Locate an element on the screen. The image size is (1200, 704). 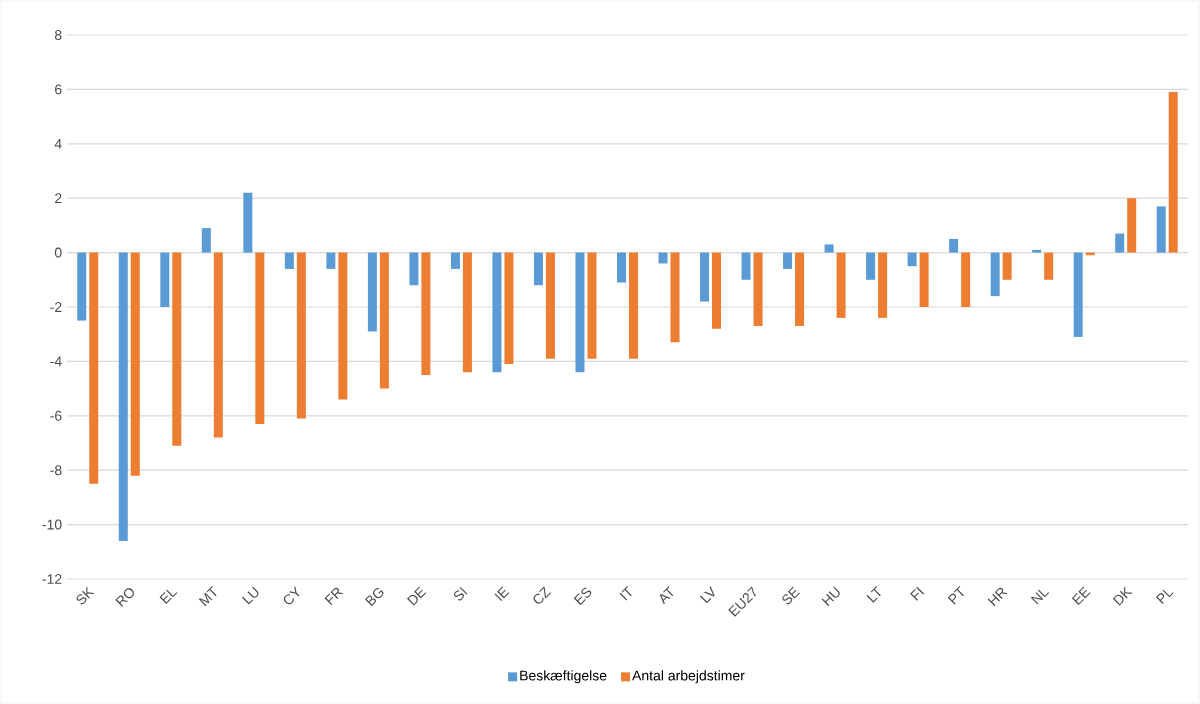
y-tick-label: -12 is located at coordinates (52, 579).